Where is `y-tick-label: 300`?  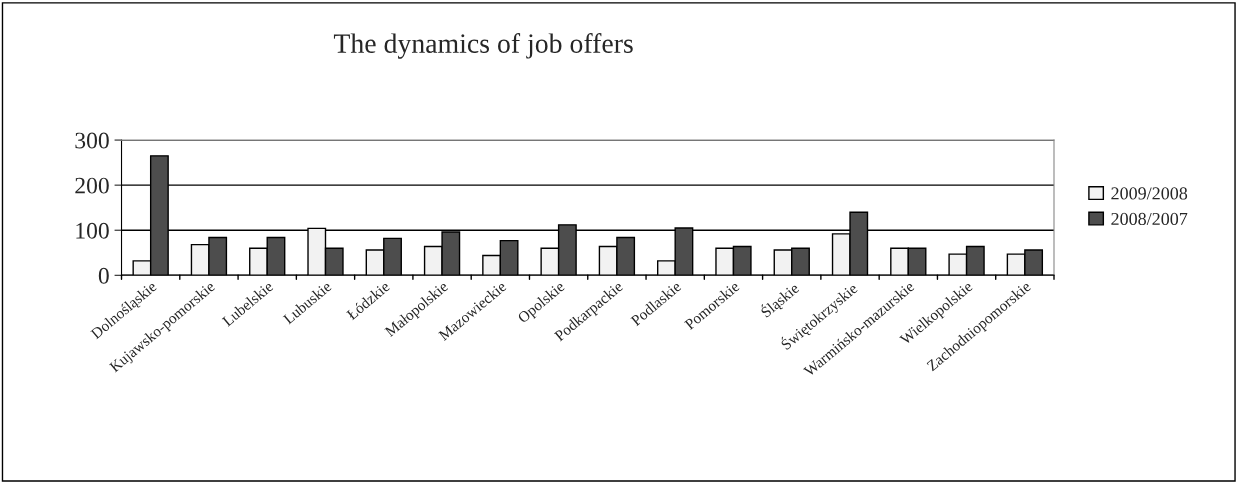
y-tick-label: 300 is located at coordinates (92, 140).